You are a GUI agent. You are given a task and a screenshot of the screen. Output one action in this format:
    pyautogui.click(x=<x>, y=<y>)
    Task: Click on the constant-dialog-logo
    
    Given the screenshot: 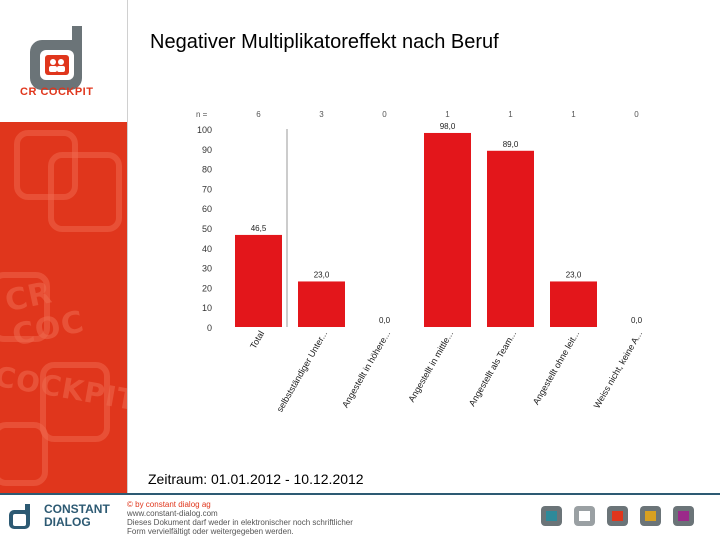 What is the action you would take?
    pyautogui.click(x=23, y=518)
    